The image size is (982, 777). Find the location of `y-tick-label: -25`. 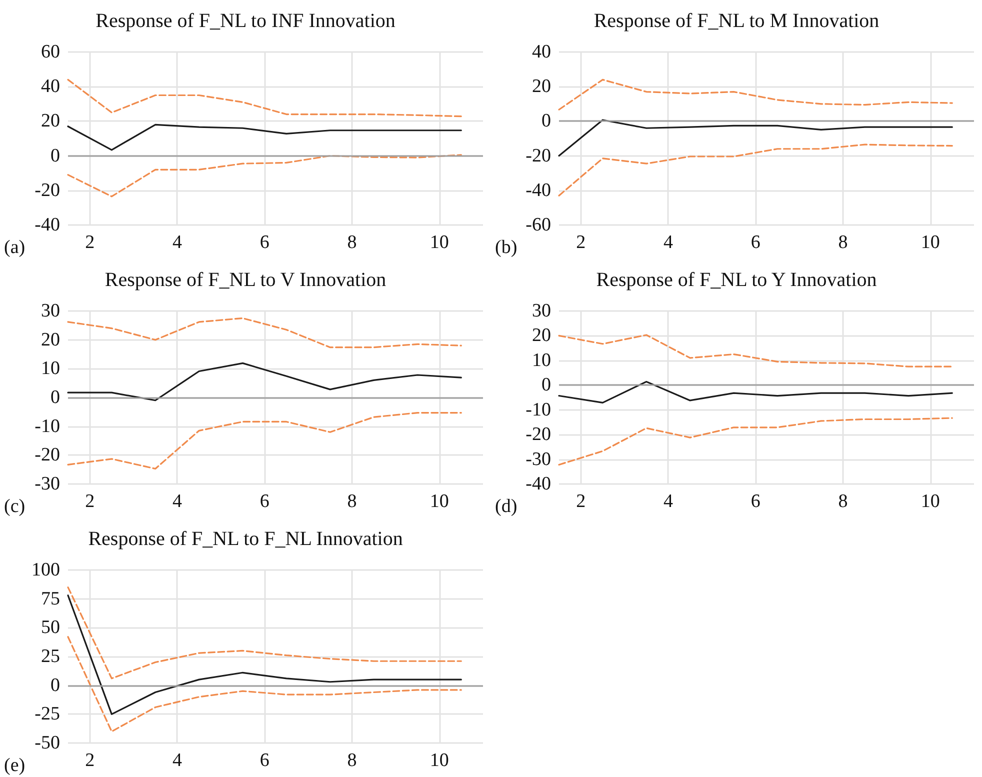

y-tick-label: -25 is located at coordinates (47, 714).